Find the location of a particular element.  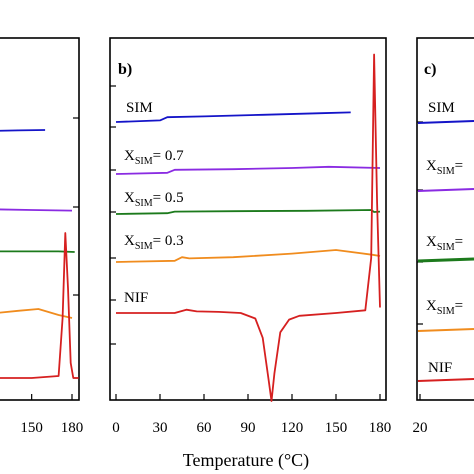

series-label-nif: NIF is located at coordinates (136, 298).